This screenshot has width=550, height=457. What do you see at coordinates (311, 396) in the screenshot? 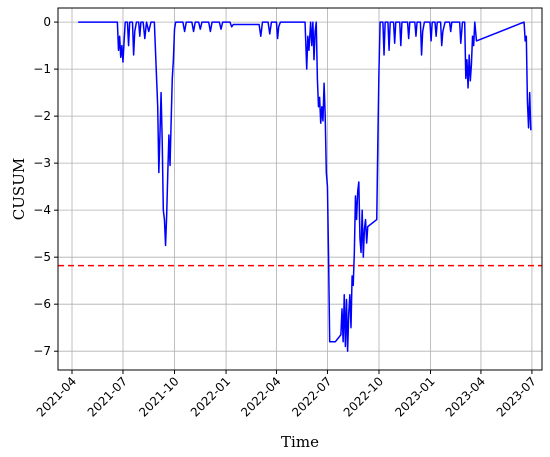
I see `x-tick-label: 2022-07` at bounding box center [311, 396].